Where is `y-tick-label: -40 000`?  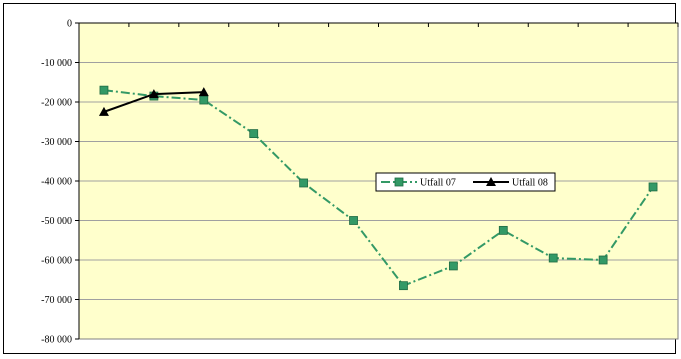
y-tick-label: -40 000 is located at coordinates (56, 182).